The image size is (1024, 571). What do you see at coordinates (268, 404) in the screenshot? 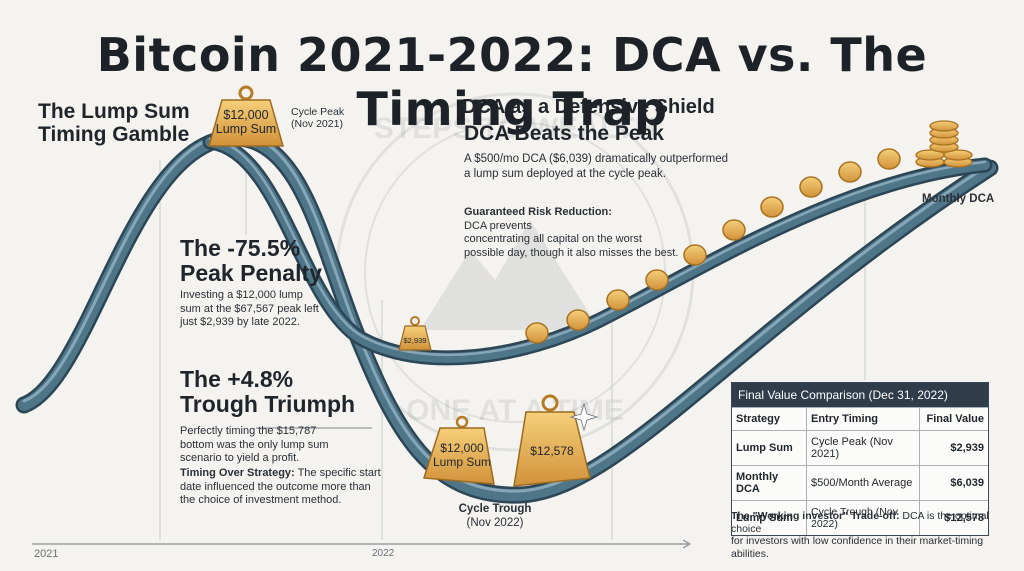
I see `trough-title2: Trough Triumph` at bounding box center [268, 404].